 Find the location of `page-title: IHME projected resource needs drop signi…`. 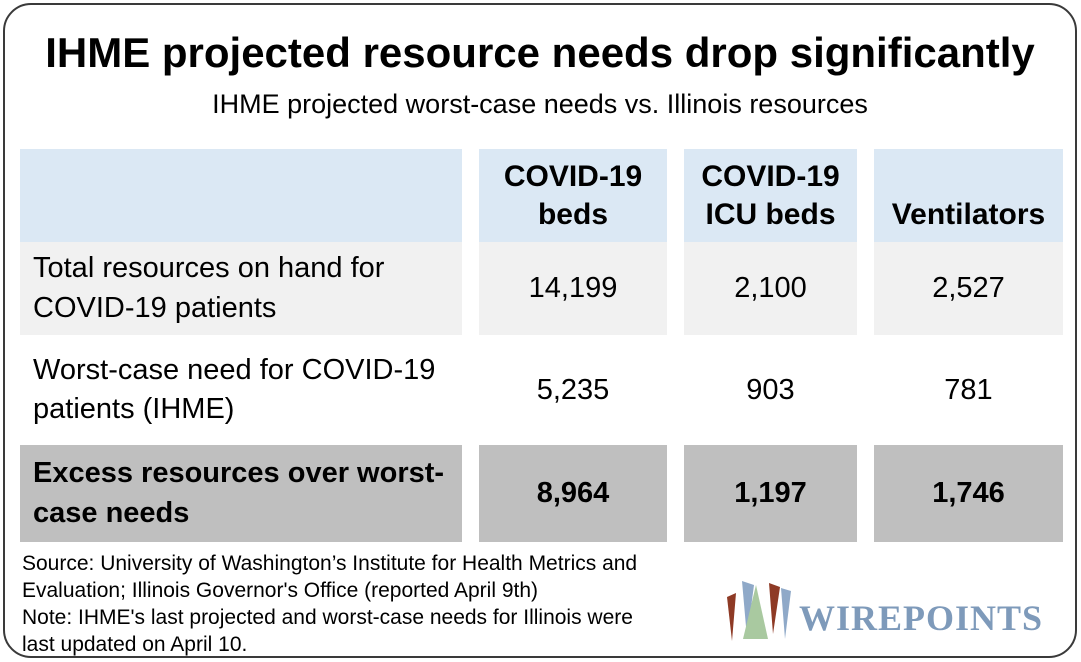

page-title: IHME projected resource needs drop signi… is located at coordinates (540, 52).